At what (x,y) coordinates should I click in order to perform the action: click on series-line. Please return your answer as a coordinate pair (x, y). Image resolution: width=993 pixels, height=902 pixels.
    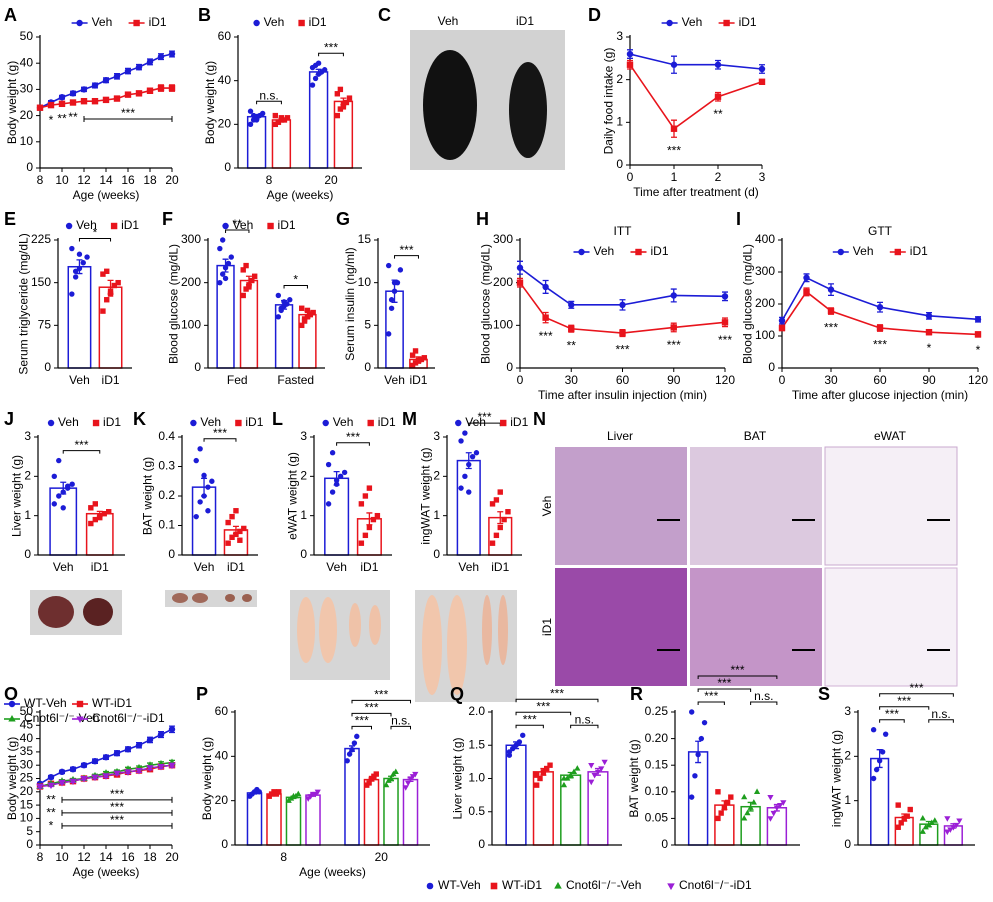
    Looking at the image, I should click on (696, 97).